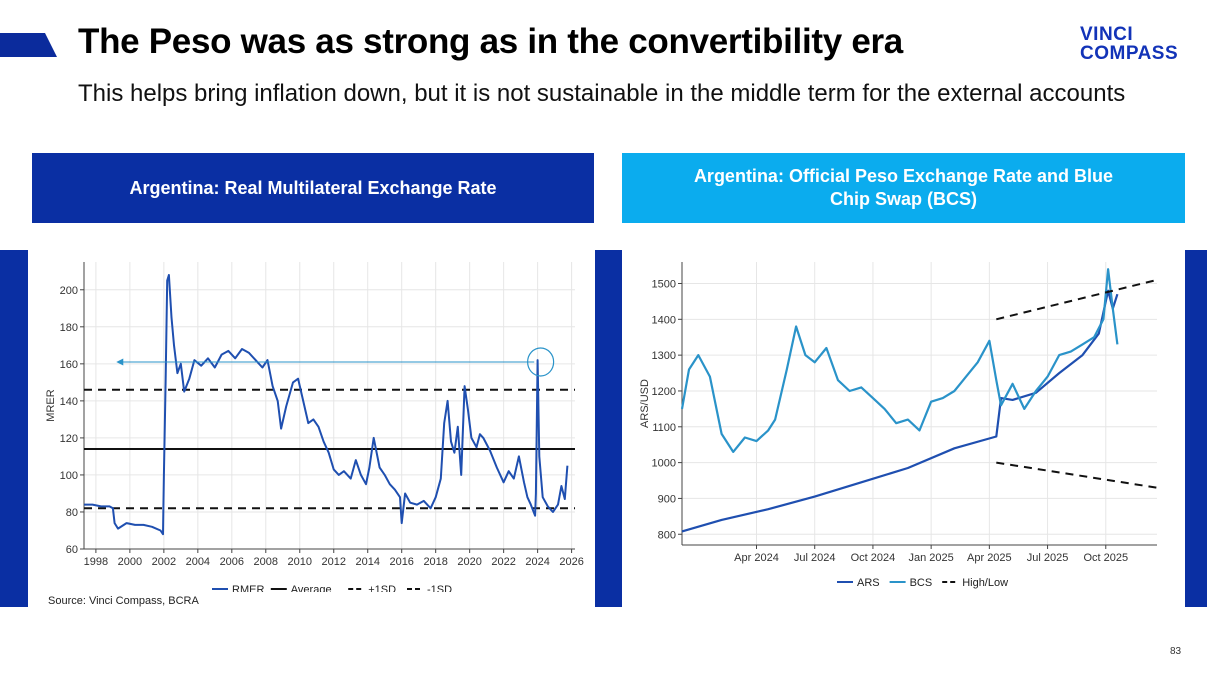 The height and width of the screenshot is (679, 1207). I want to click on x-tick-label: Oct 2024, so click(873, 558).